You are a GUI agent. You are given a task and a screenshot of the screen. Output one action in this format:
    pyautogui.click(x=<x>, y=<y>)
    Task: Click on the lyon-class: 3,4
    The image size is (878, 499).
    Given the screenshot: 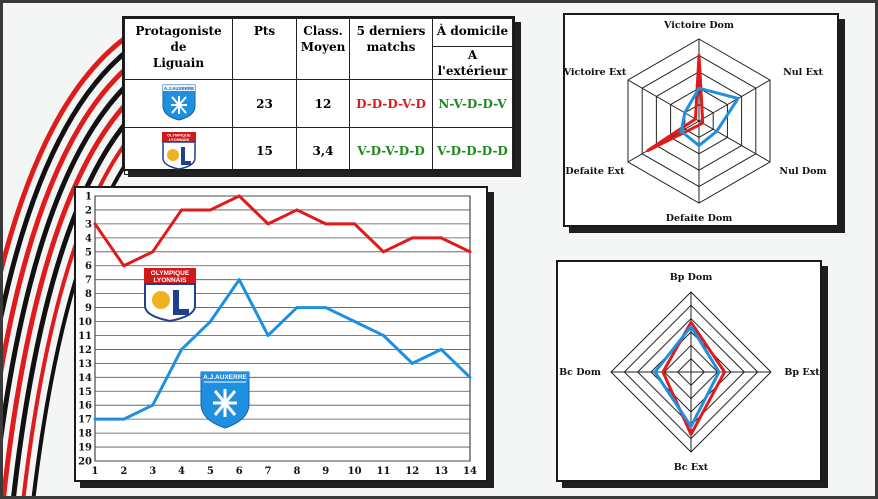 What is the action you would take?
    pyautogui.click(x=323, y=151)
    